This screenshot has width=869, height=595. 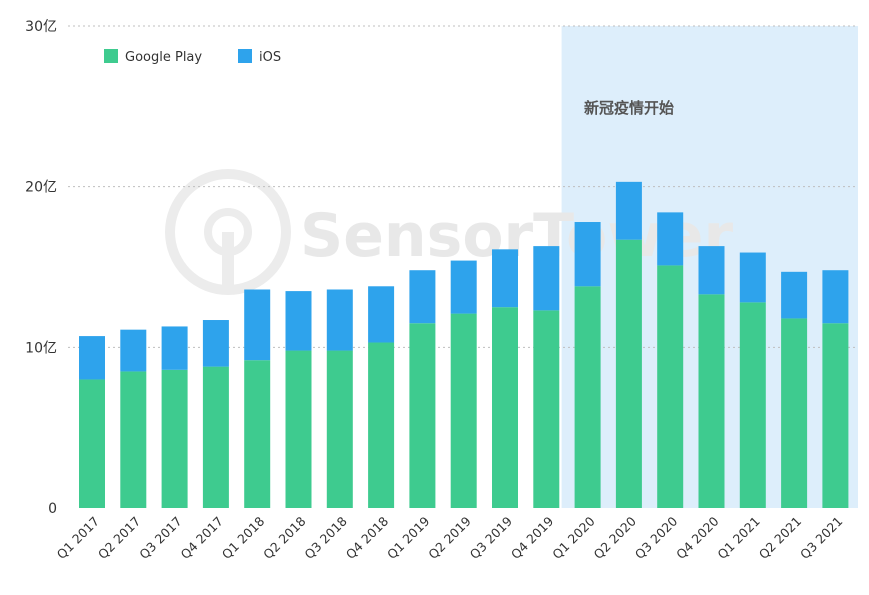 I want to click on x-tick-label: Q2 2021, so click(x=780, y=538).